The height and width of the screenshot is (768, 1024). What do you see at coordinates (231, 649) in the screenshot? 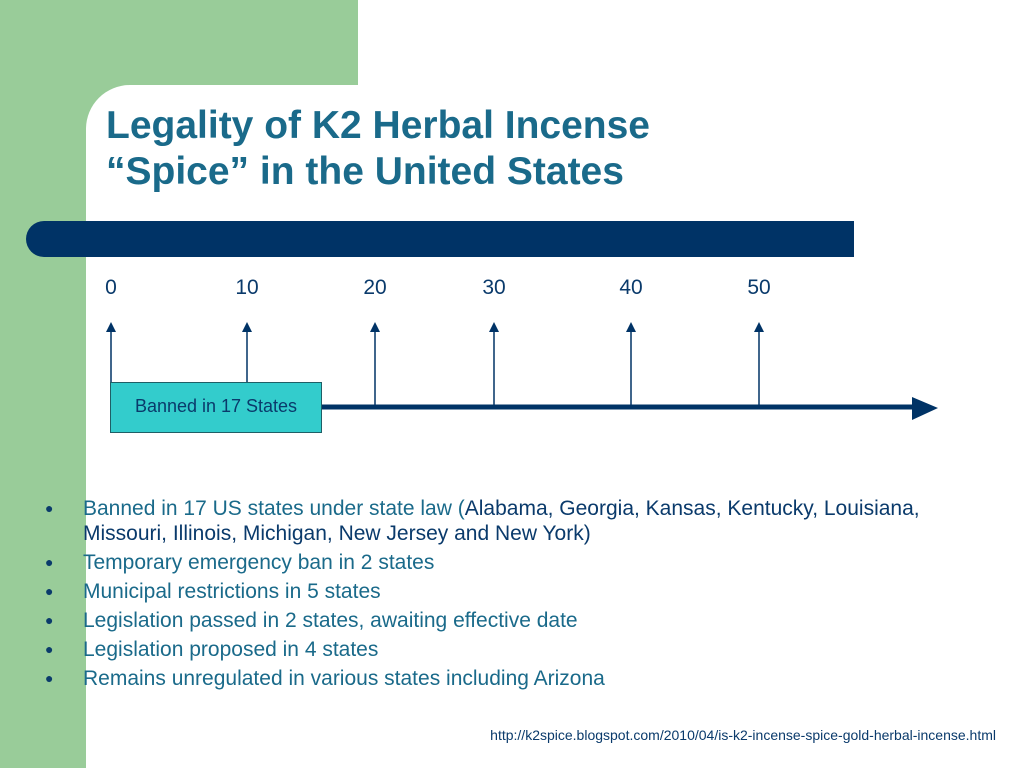
I see `bullet-text: Legislation proposed in 4 states` at bounding box center [231, 649].